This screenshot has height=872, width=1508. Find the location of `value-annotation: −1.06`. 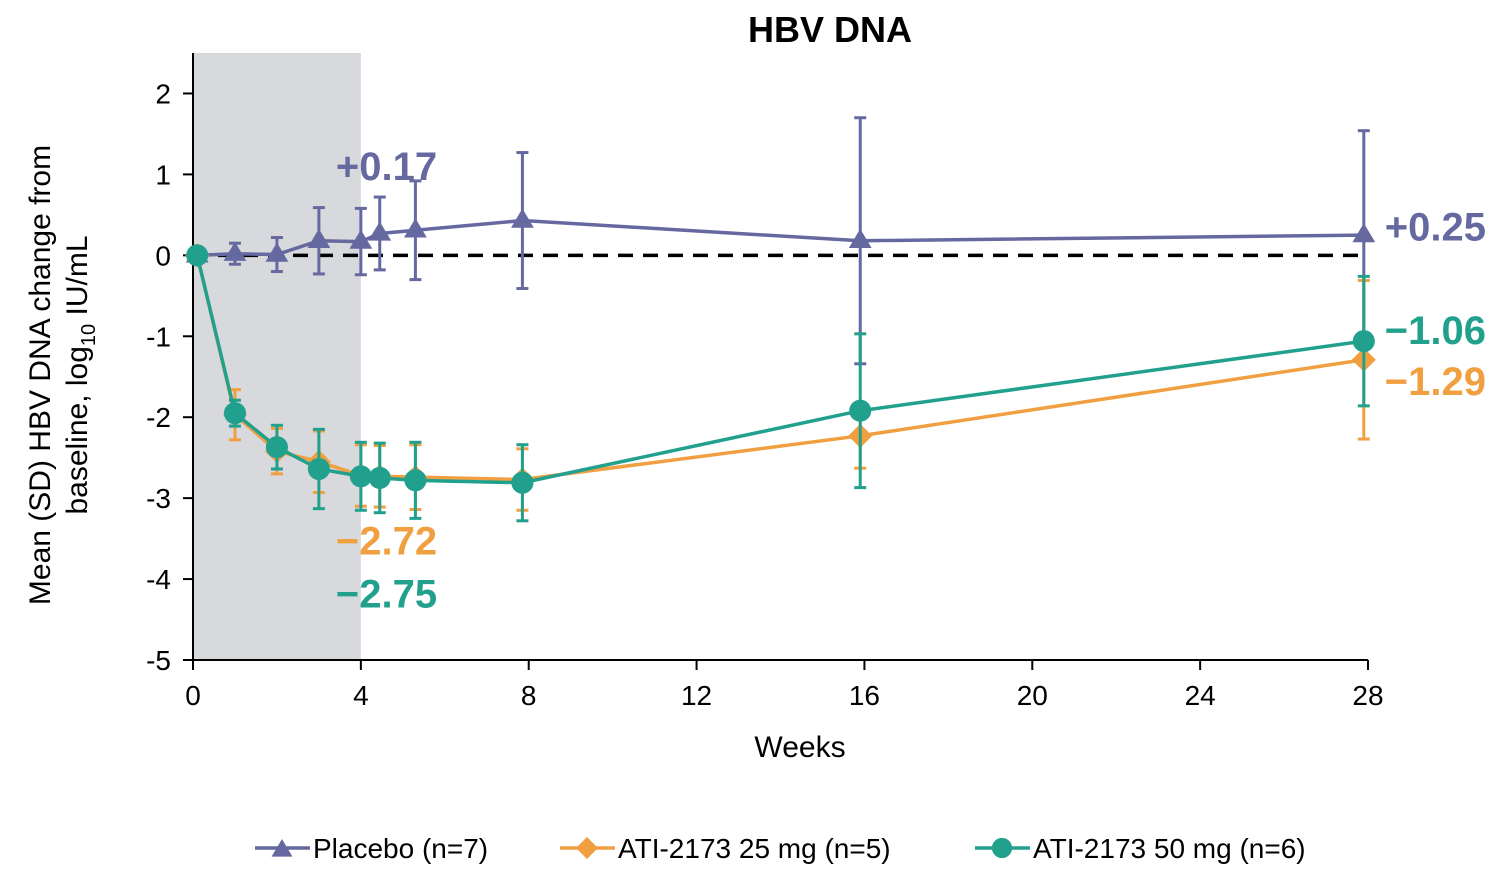

value-annotation: −1.06 is located at coordinates (1435, 331).